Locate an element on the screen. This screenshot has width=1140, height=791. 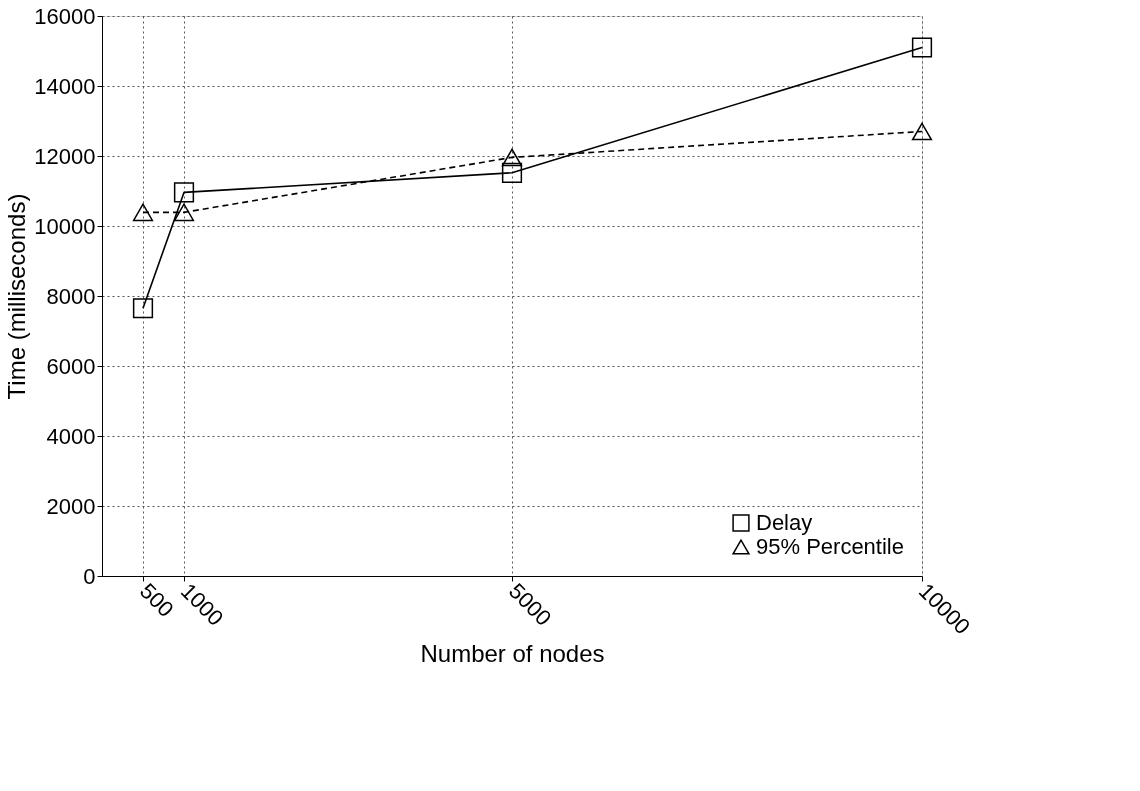
legend-label: Delay is located at coordinates (784, 522).